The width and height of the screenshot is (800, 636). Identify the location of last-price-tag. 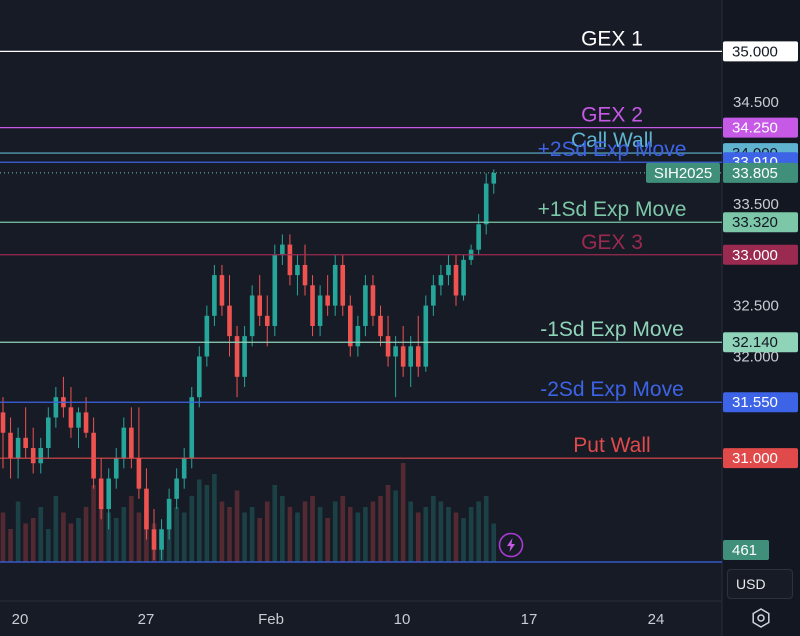
(760, 172).